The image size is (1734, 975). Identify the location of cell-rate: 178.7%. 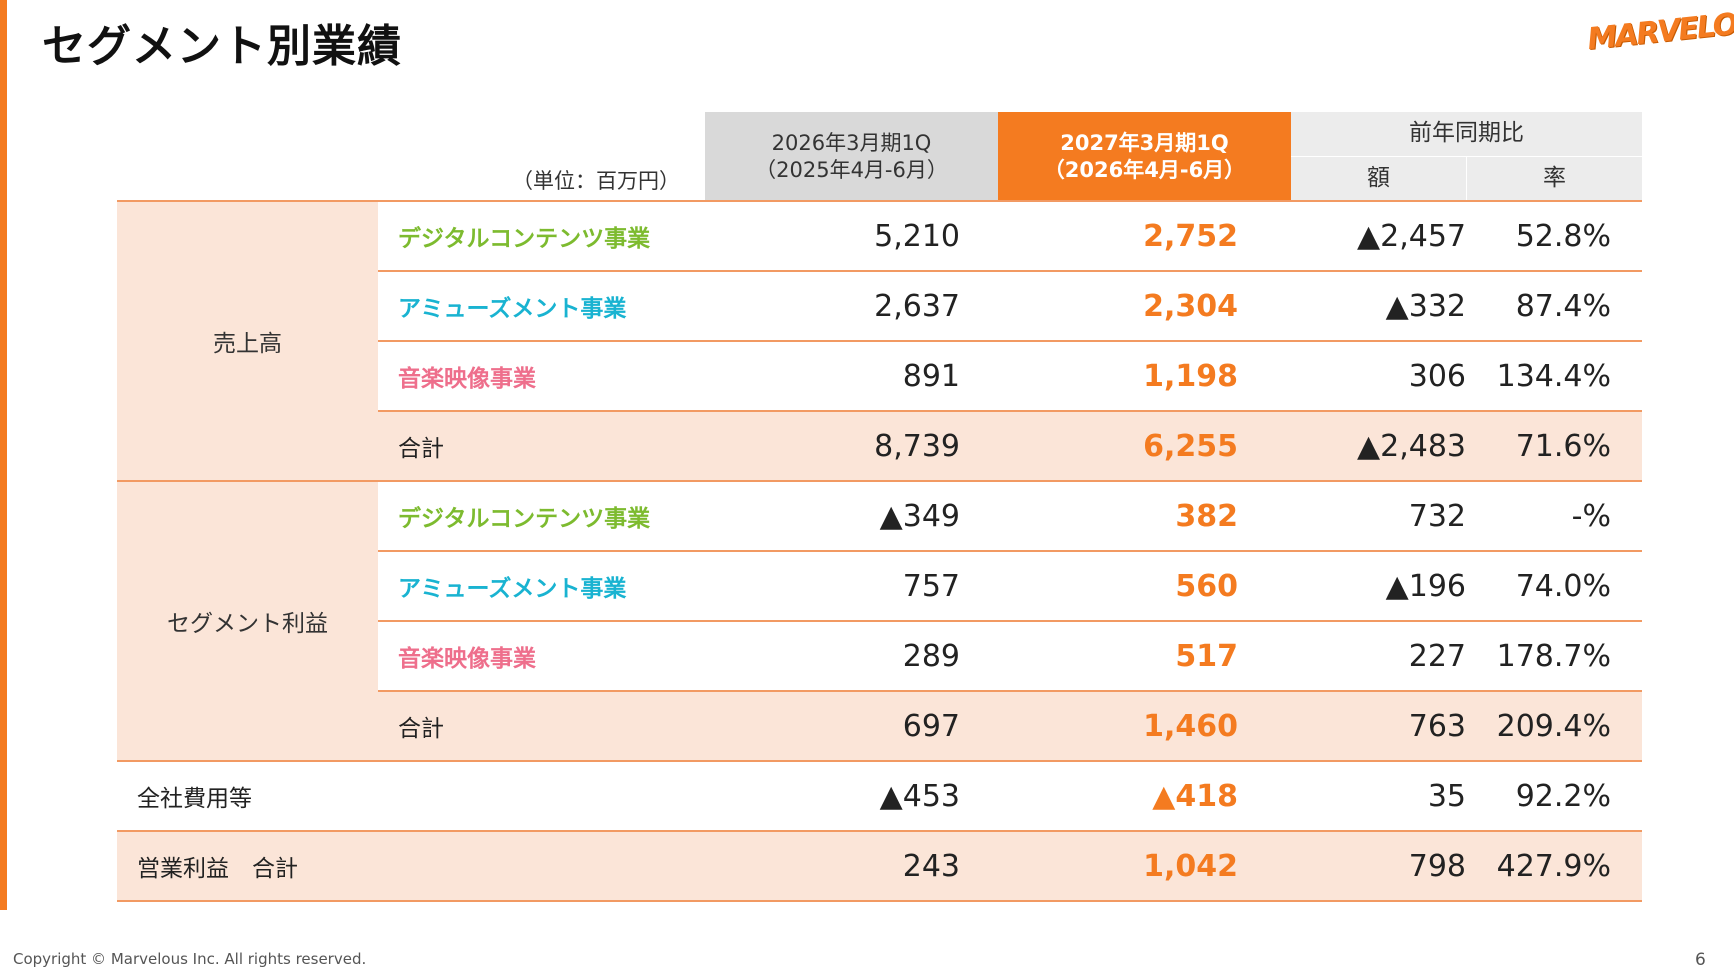
(1553, 656).